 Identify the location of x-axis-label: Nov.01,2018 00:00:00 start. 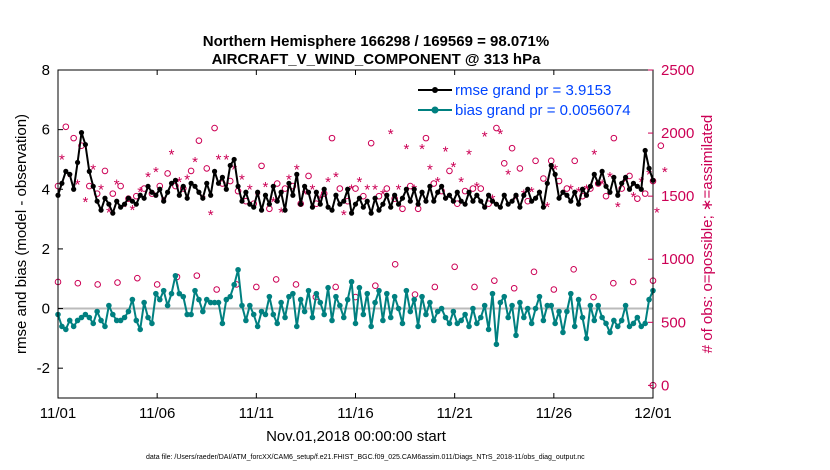
(356, 436).